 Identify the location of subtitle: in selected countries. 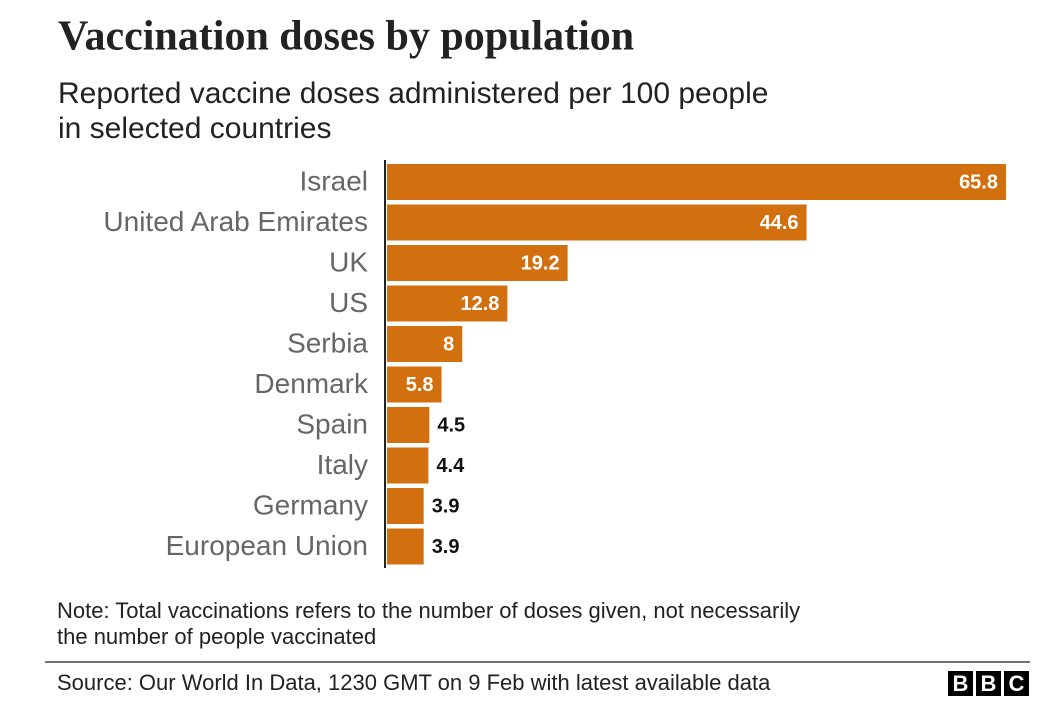
(195, 128).